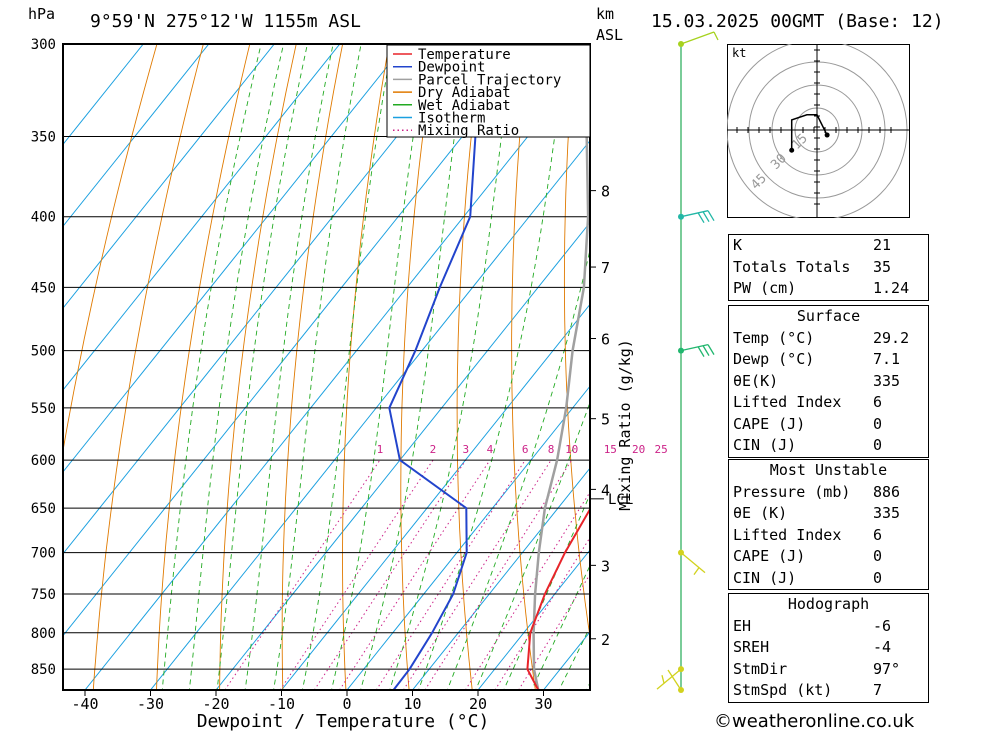 The width and height of the screenshot is (1000, 733). Describe the element at coordinates (451, 68) in the screenshot. I see `legend-entry: Dewpoint` at that location.